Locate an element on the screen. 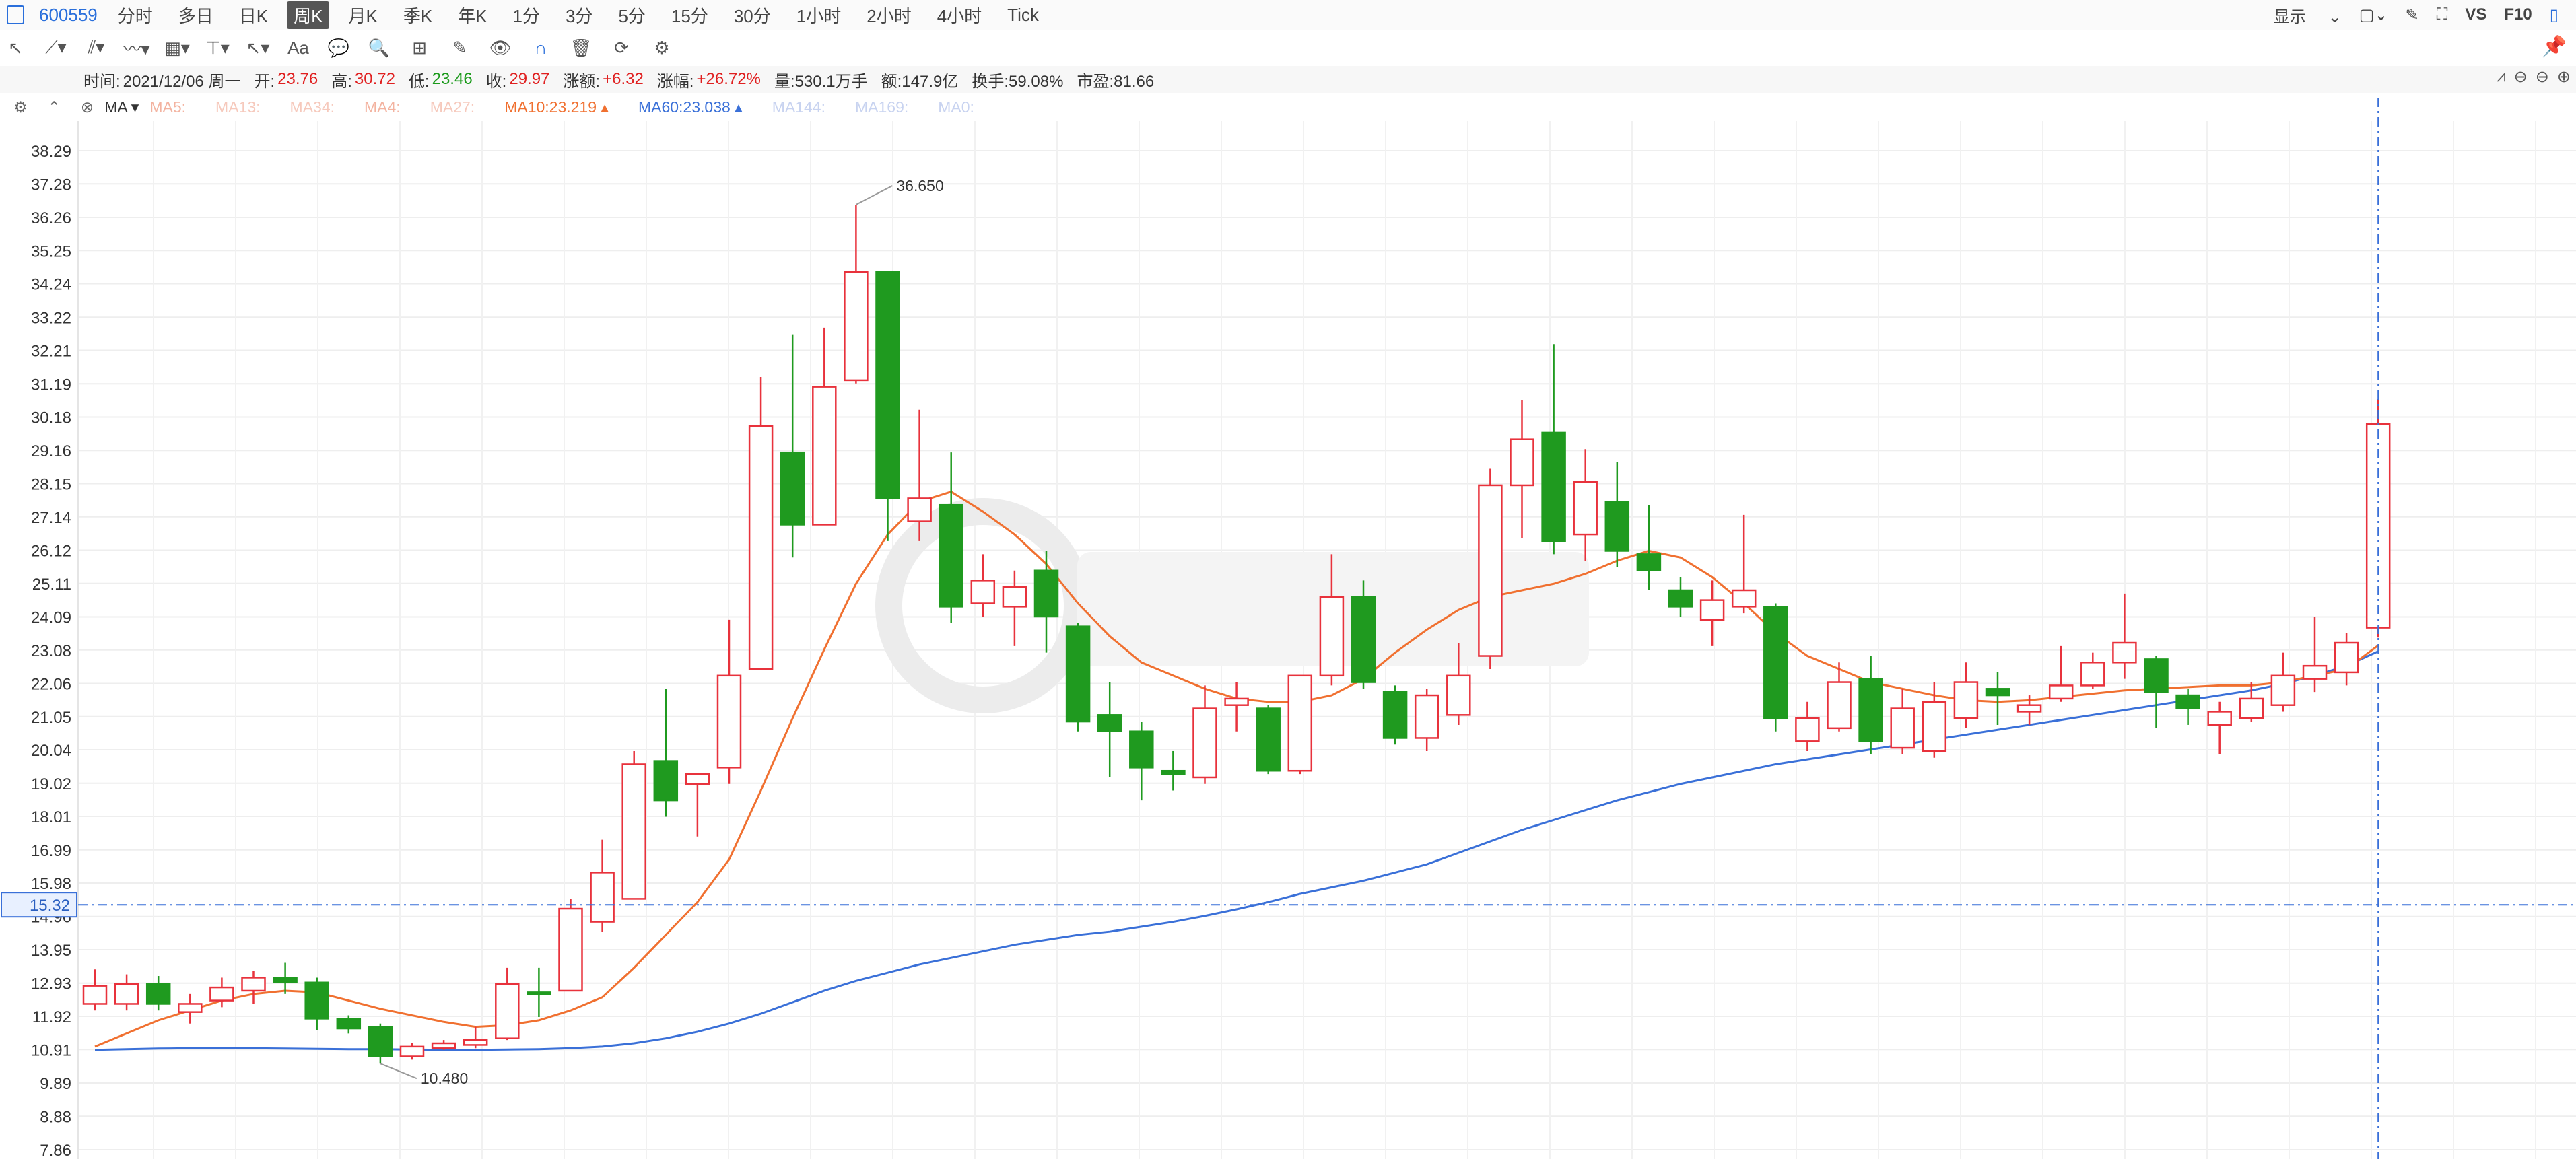 The image size is (2576, 1159). high-value: 30.72 is located at coordinates (374, 79).